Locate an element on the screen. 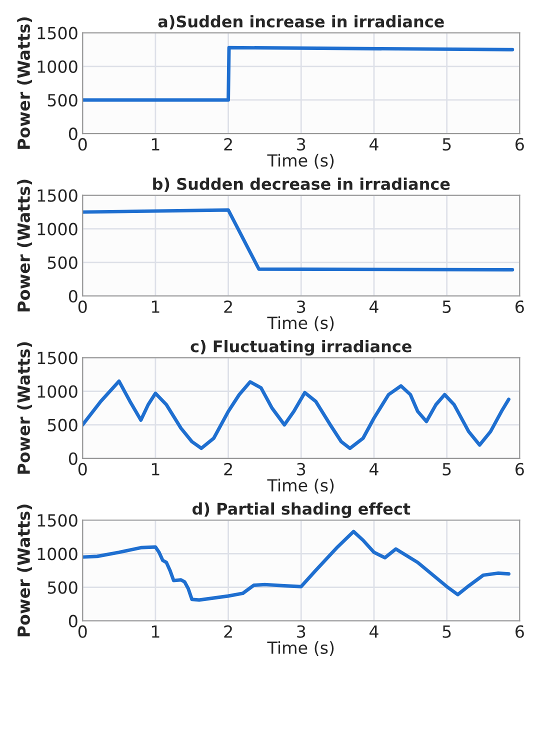 The height and width of the screenshot is (730, 533). chart-title: a)Sudden increase in irradiance is located at coordinates (301, 22).